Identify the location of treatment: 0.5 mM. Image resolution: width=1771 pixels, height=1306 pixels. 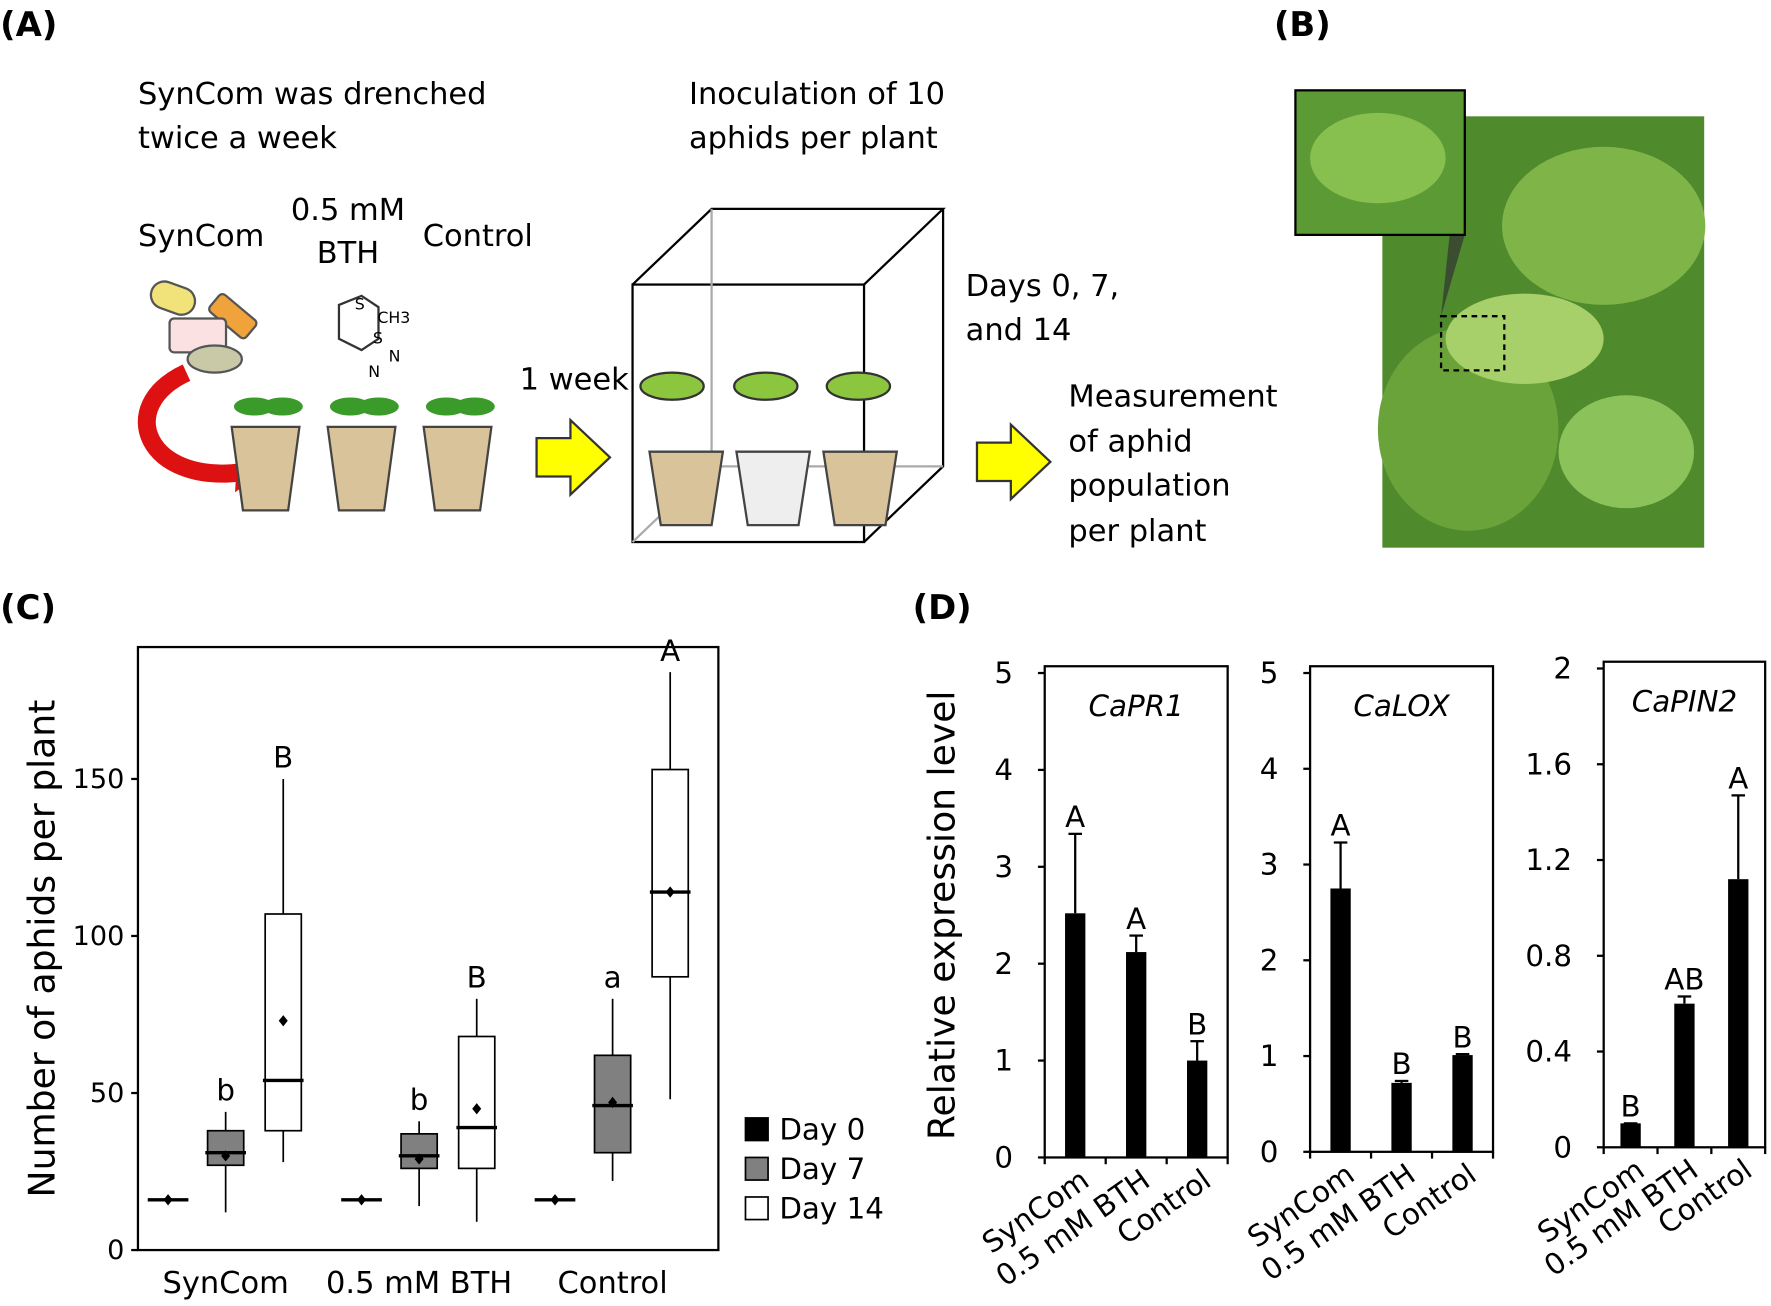
(348, 210).